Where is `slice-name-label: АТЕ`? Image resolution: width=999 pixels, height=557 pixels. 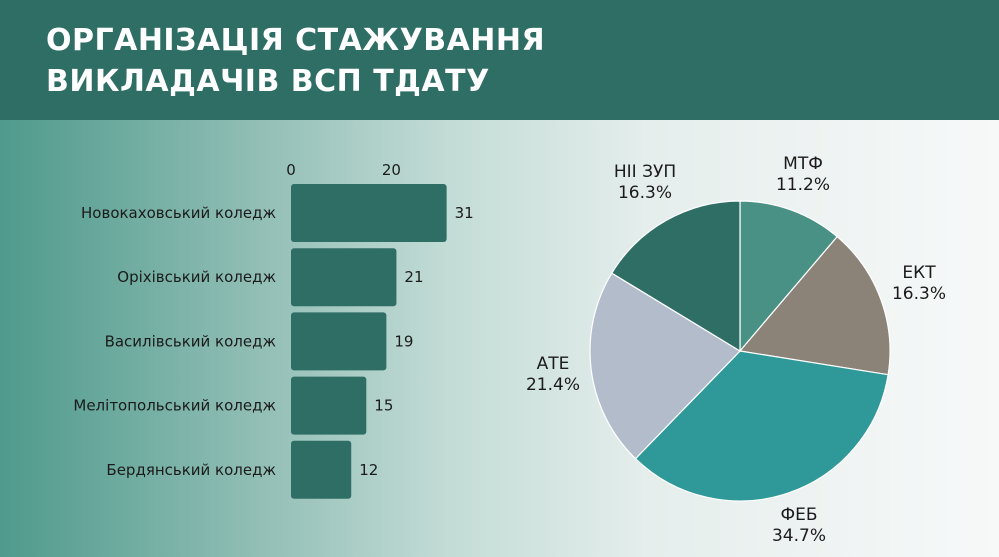 slice-name-label: АТЕ is located at coordinates (553, 364).